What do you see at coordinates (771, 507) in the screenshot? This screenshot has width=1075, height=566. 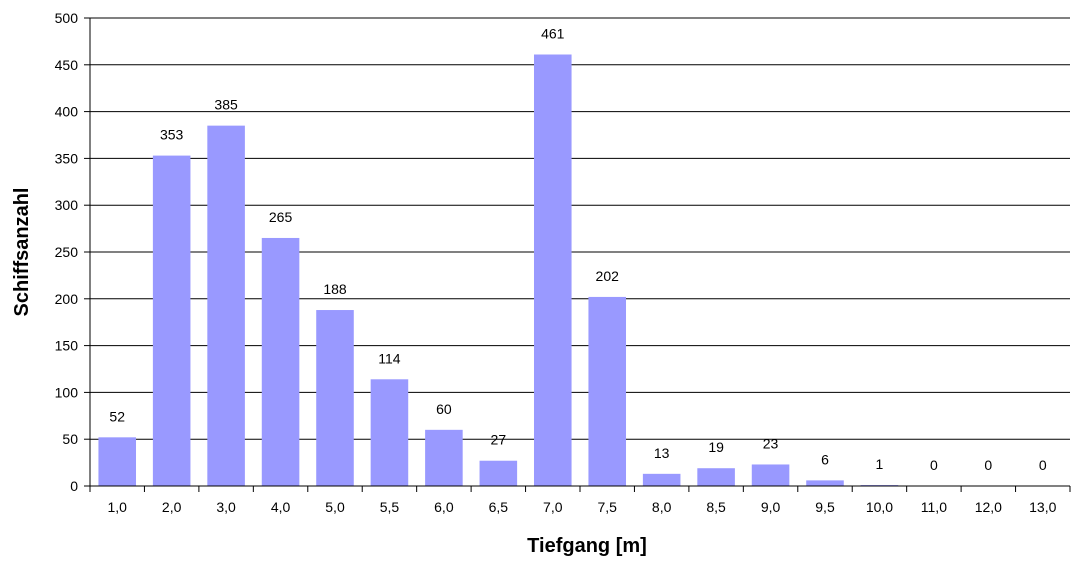 I see `x-tick-label: 9,0` at bounding box center [771, 507].